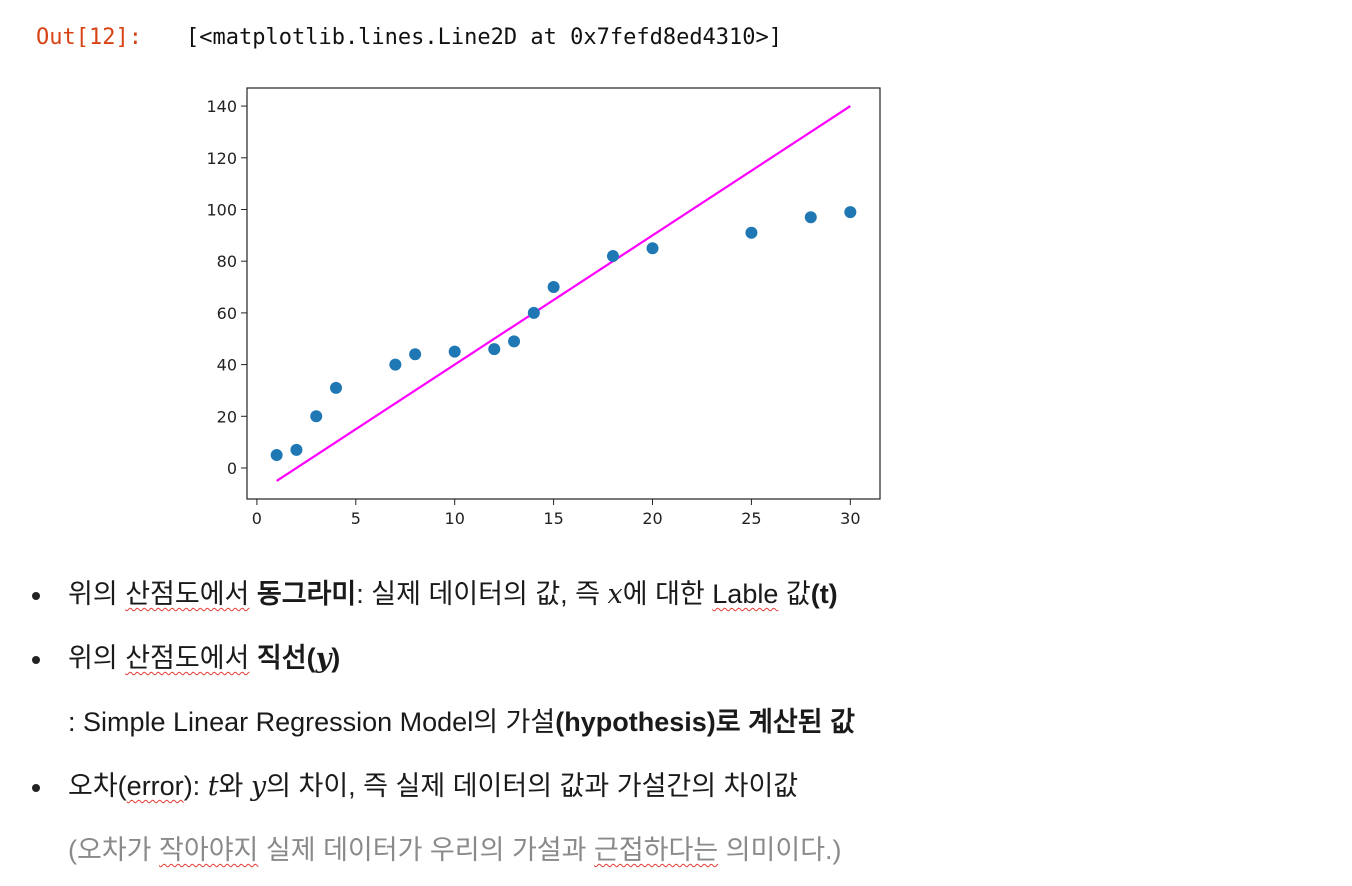 The width and height of the screenshot is (1352, 886). What do you see at coordinates (89, 37) in the screenshot?
I see `output-prompt: Out[12]:` at bounding box center [89, 37].